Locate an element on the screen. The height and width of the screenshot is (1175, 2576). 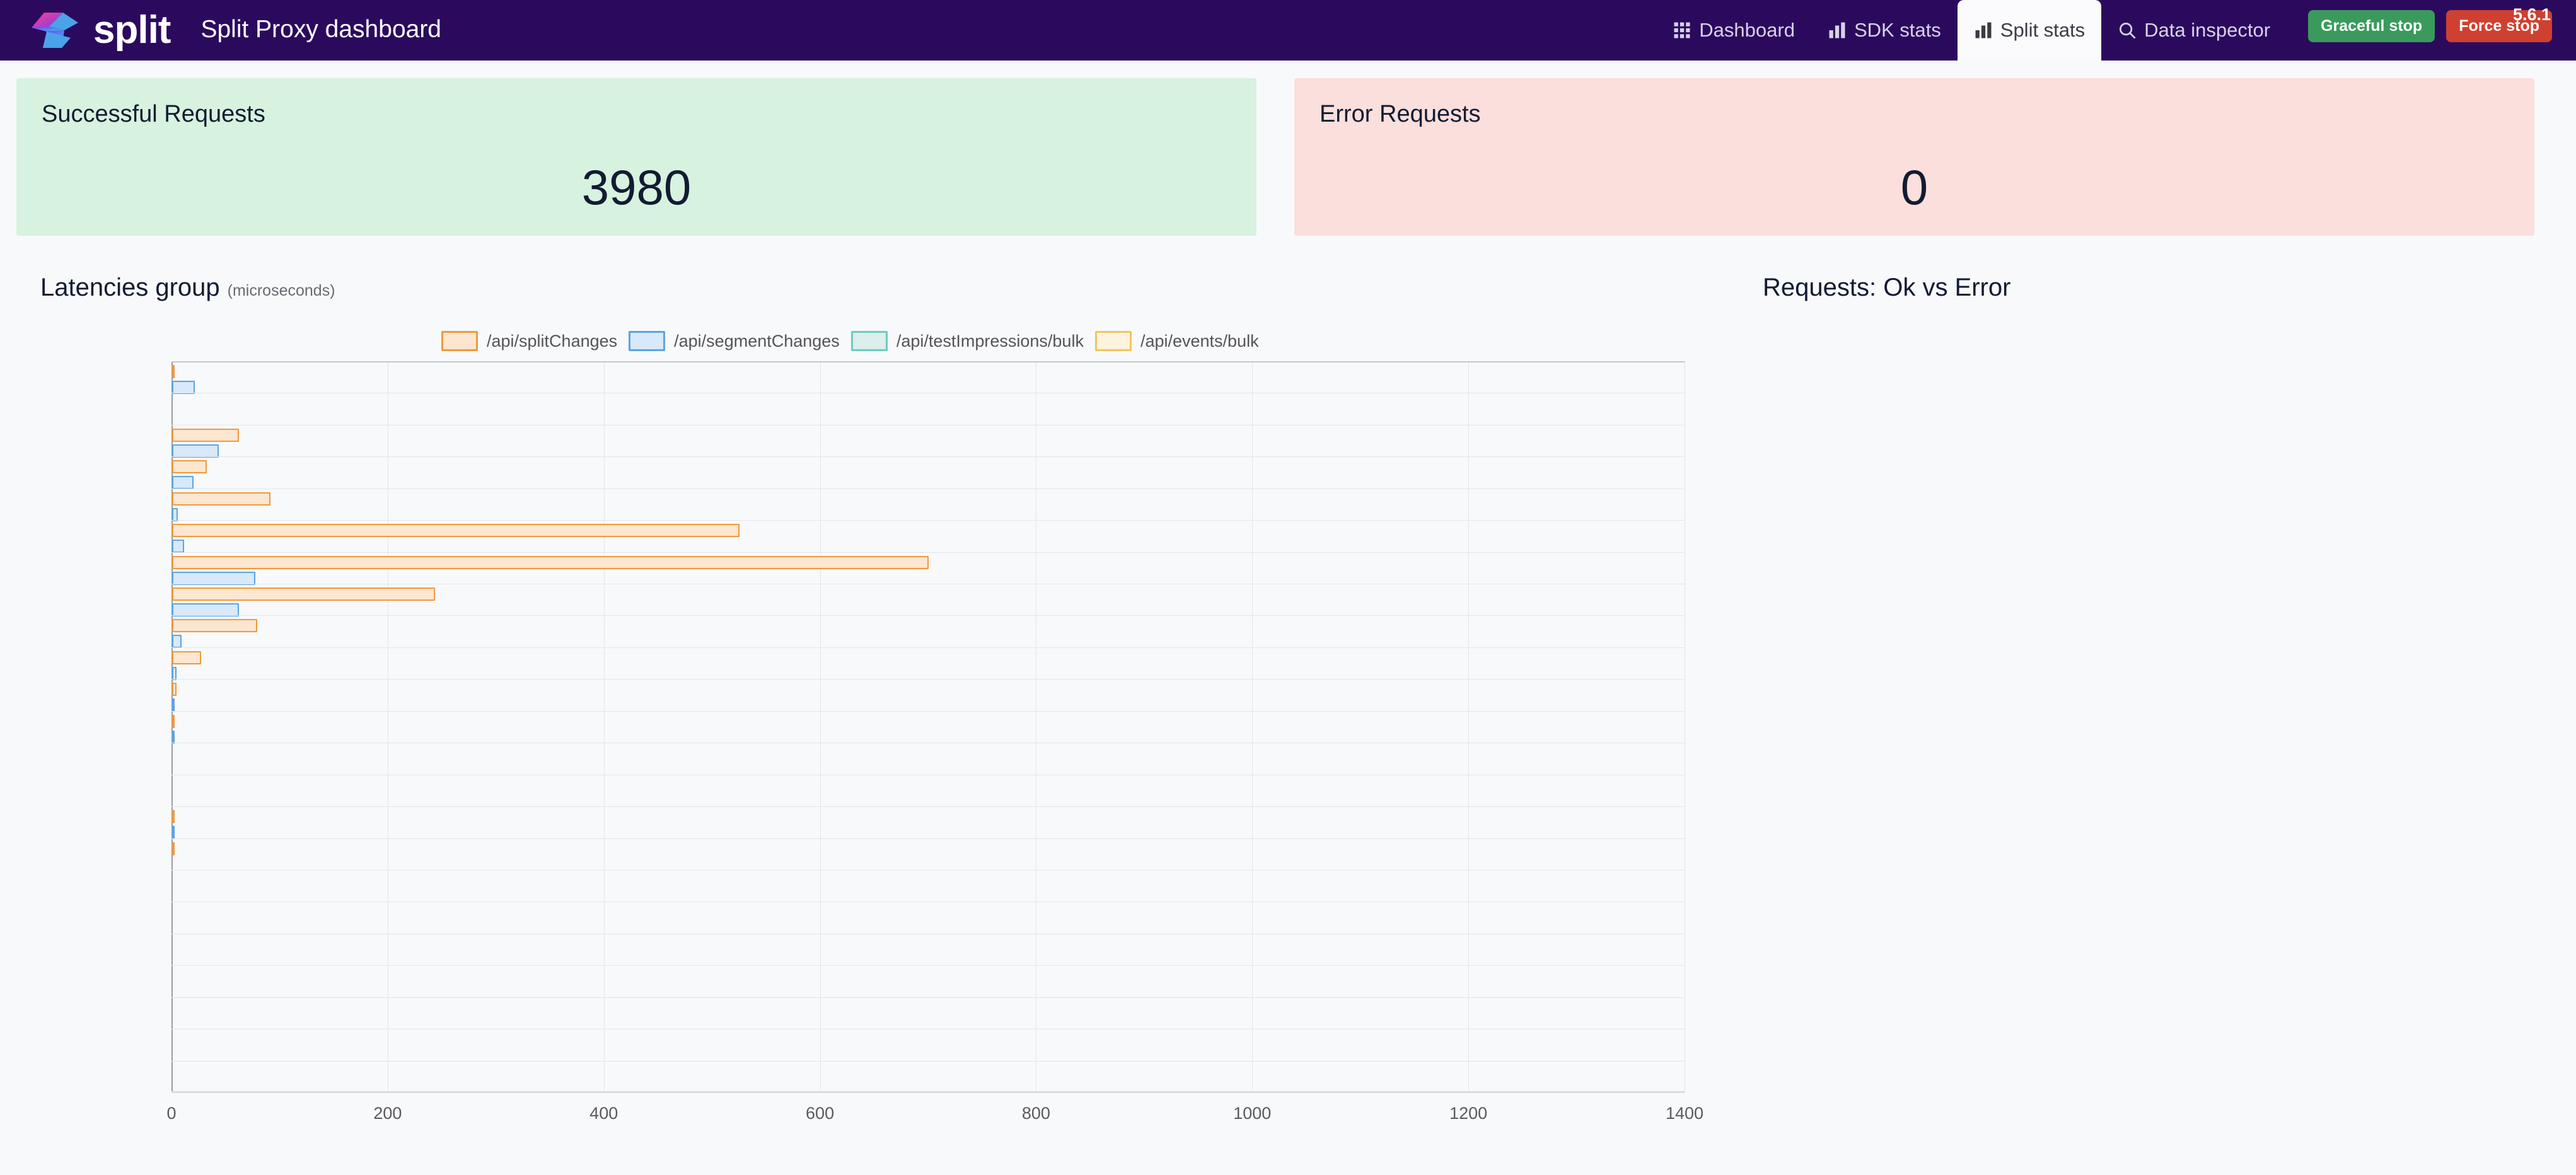
panel-title-text: Latencies group is located at coordinates (130, 287).